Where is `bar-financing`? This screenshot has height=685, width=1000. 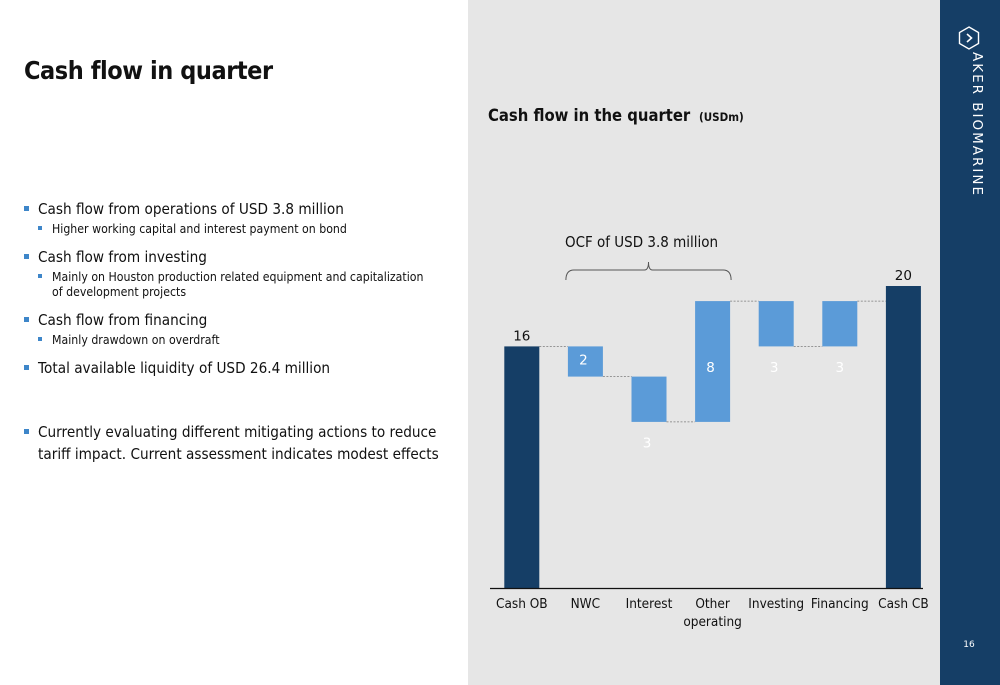
bar-financing is located at coordinates (840, 324).